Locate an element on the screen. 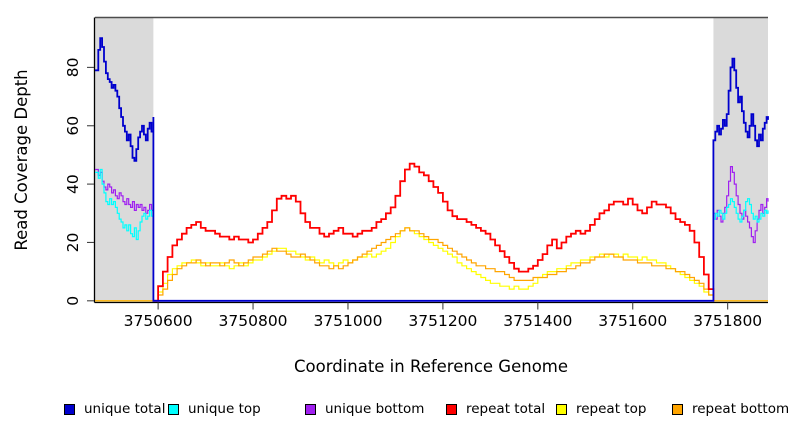 The height and width of the screenshot is (432, 792). legend-swatch-repeat-total is located at coordinates (451, 409).